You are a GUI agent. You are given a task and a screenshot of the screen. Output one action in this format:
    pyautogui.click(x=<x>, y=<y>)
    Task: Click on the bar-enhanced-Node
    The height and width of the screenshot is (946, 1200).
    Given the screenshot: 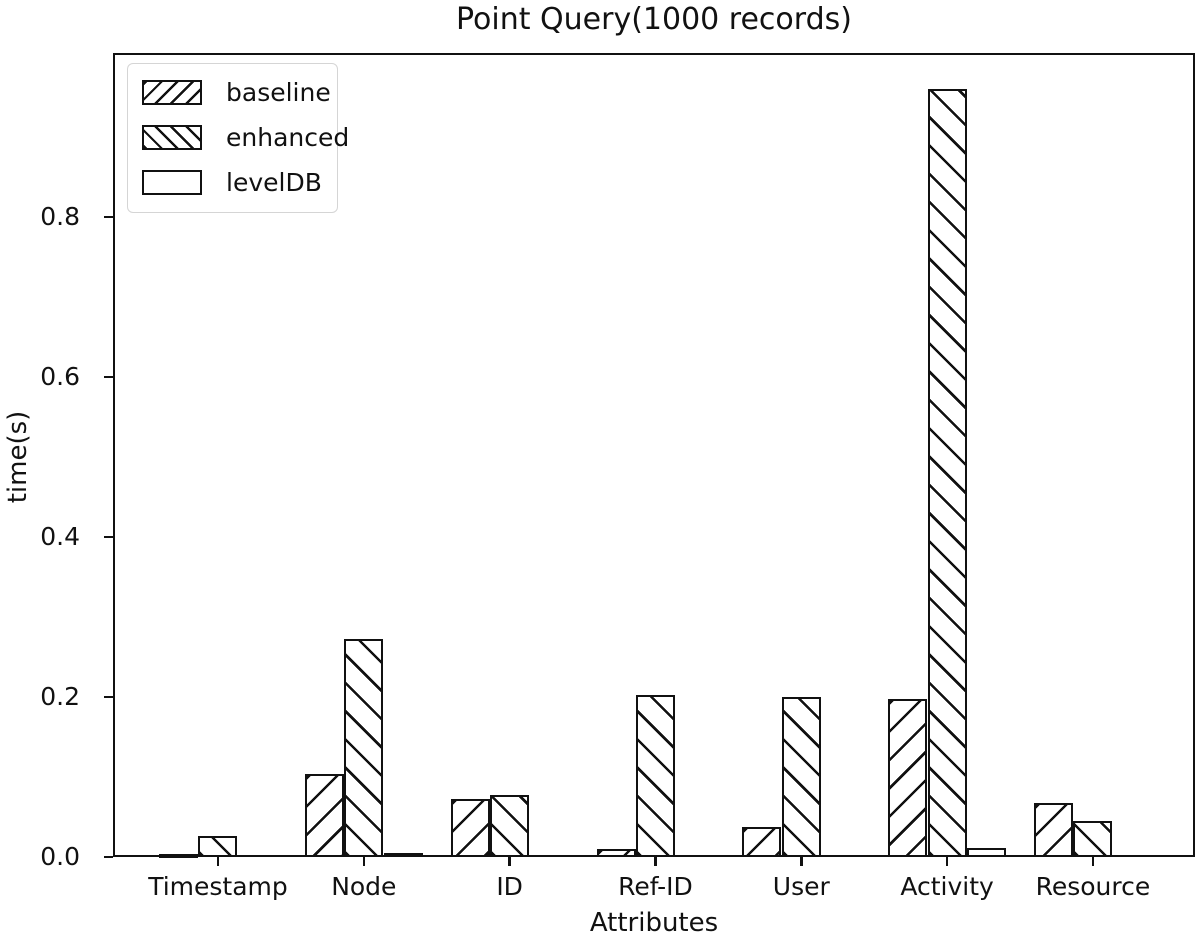 What is the action you would take?
    pyautogui.click(x=364, y=747)
    